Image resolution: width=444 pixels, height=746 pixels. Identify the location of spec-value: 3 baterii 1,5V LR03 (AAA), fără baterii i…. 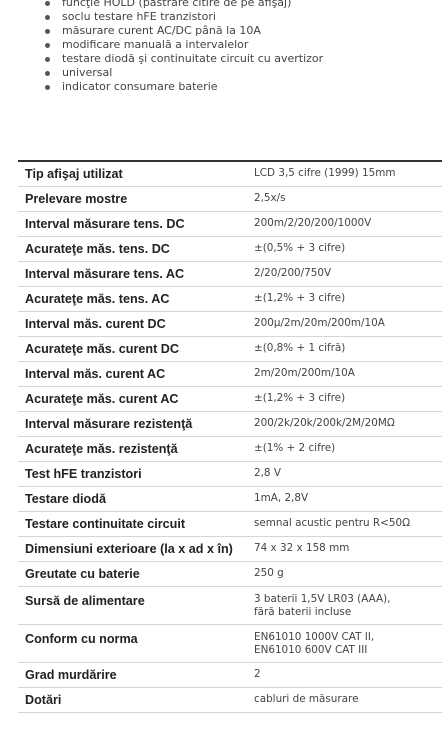
(344, 605).